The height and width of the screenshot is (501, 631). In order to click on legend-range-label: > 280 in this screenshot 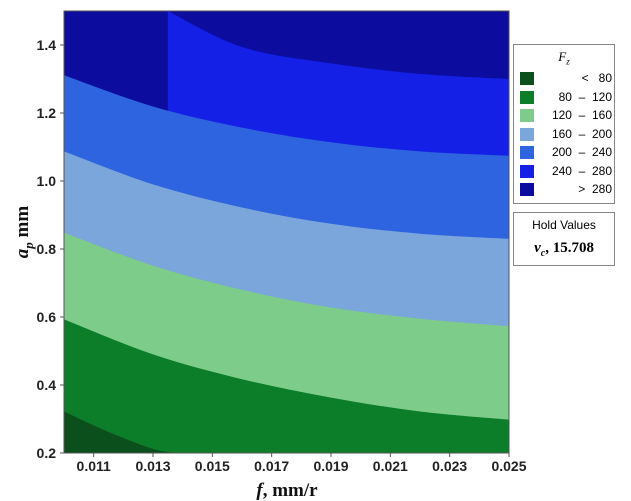, I will do `click(595, 189)`.